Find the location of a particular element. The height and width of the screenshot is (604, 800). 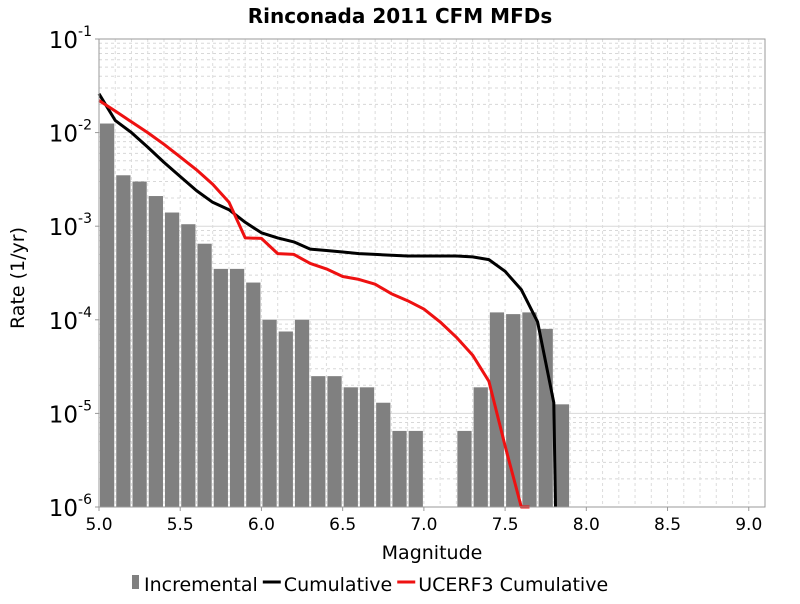

legend-swatch-bar is located at coordinates (135, 582).